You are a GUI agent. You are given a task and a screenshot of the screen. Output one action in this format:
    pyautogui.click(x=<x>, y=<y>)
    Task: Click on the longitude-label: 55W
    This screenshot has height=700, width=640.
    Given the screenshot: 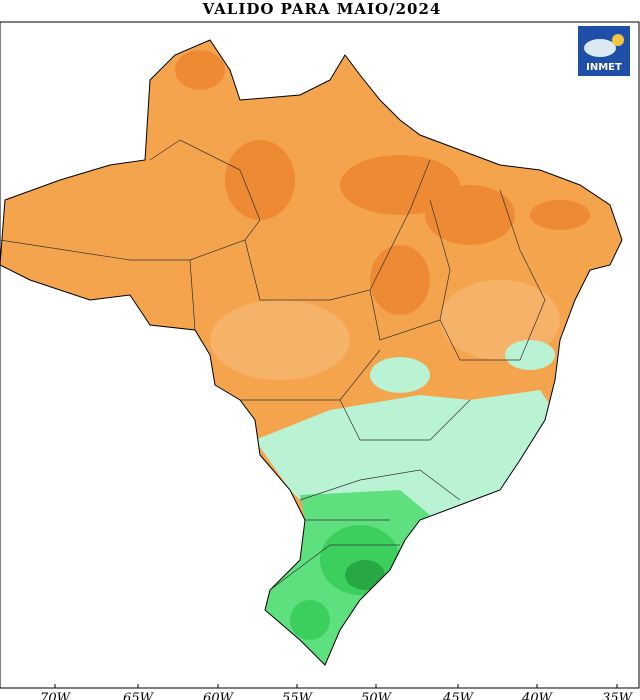 What is the action you would take?
    pyautogui.click(x=298, y=695)
    